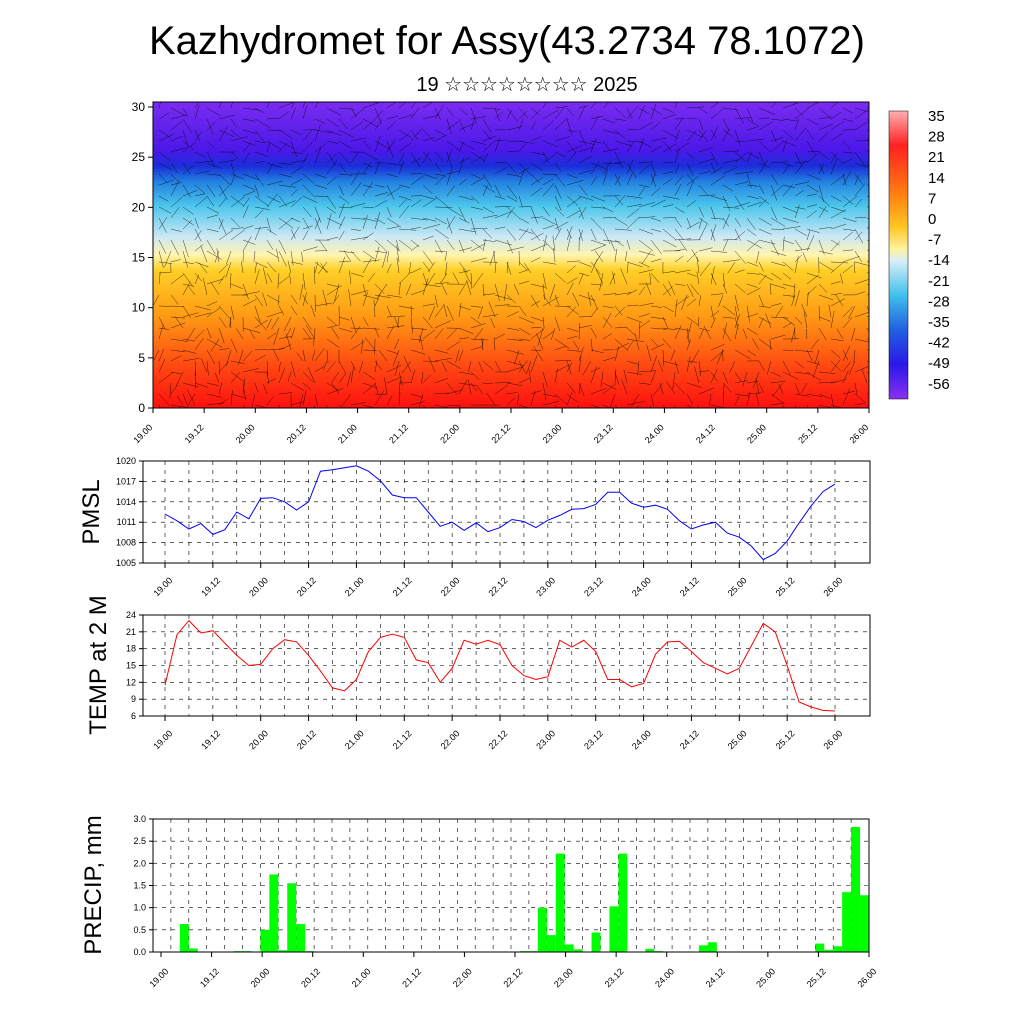 This screenshot has width=1024, height=1024. What do you see at coordinates (184, 938) in the screenshot?
I see `precip-bar` at bounding box center [184, 938].